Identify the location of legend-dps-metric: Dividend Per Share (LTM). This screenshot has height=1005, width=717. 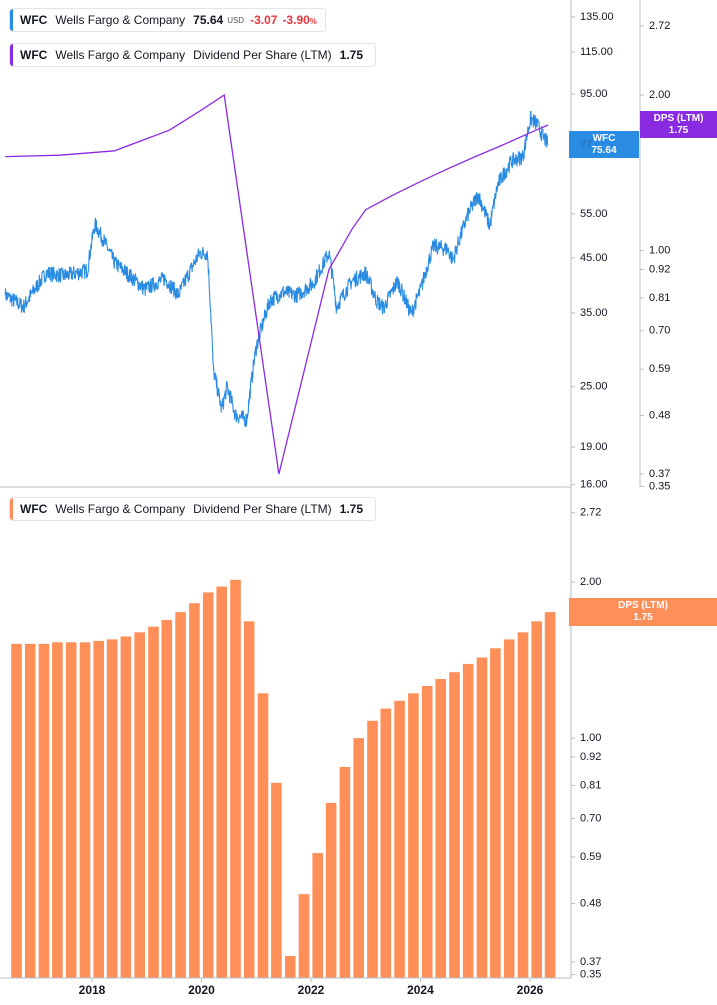
(262, 55).